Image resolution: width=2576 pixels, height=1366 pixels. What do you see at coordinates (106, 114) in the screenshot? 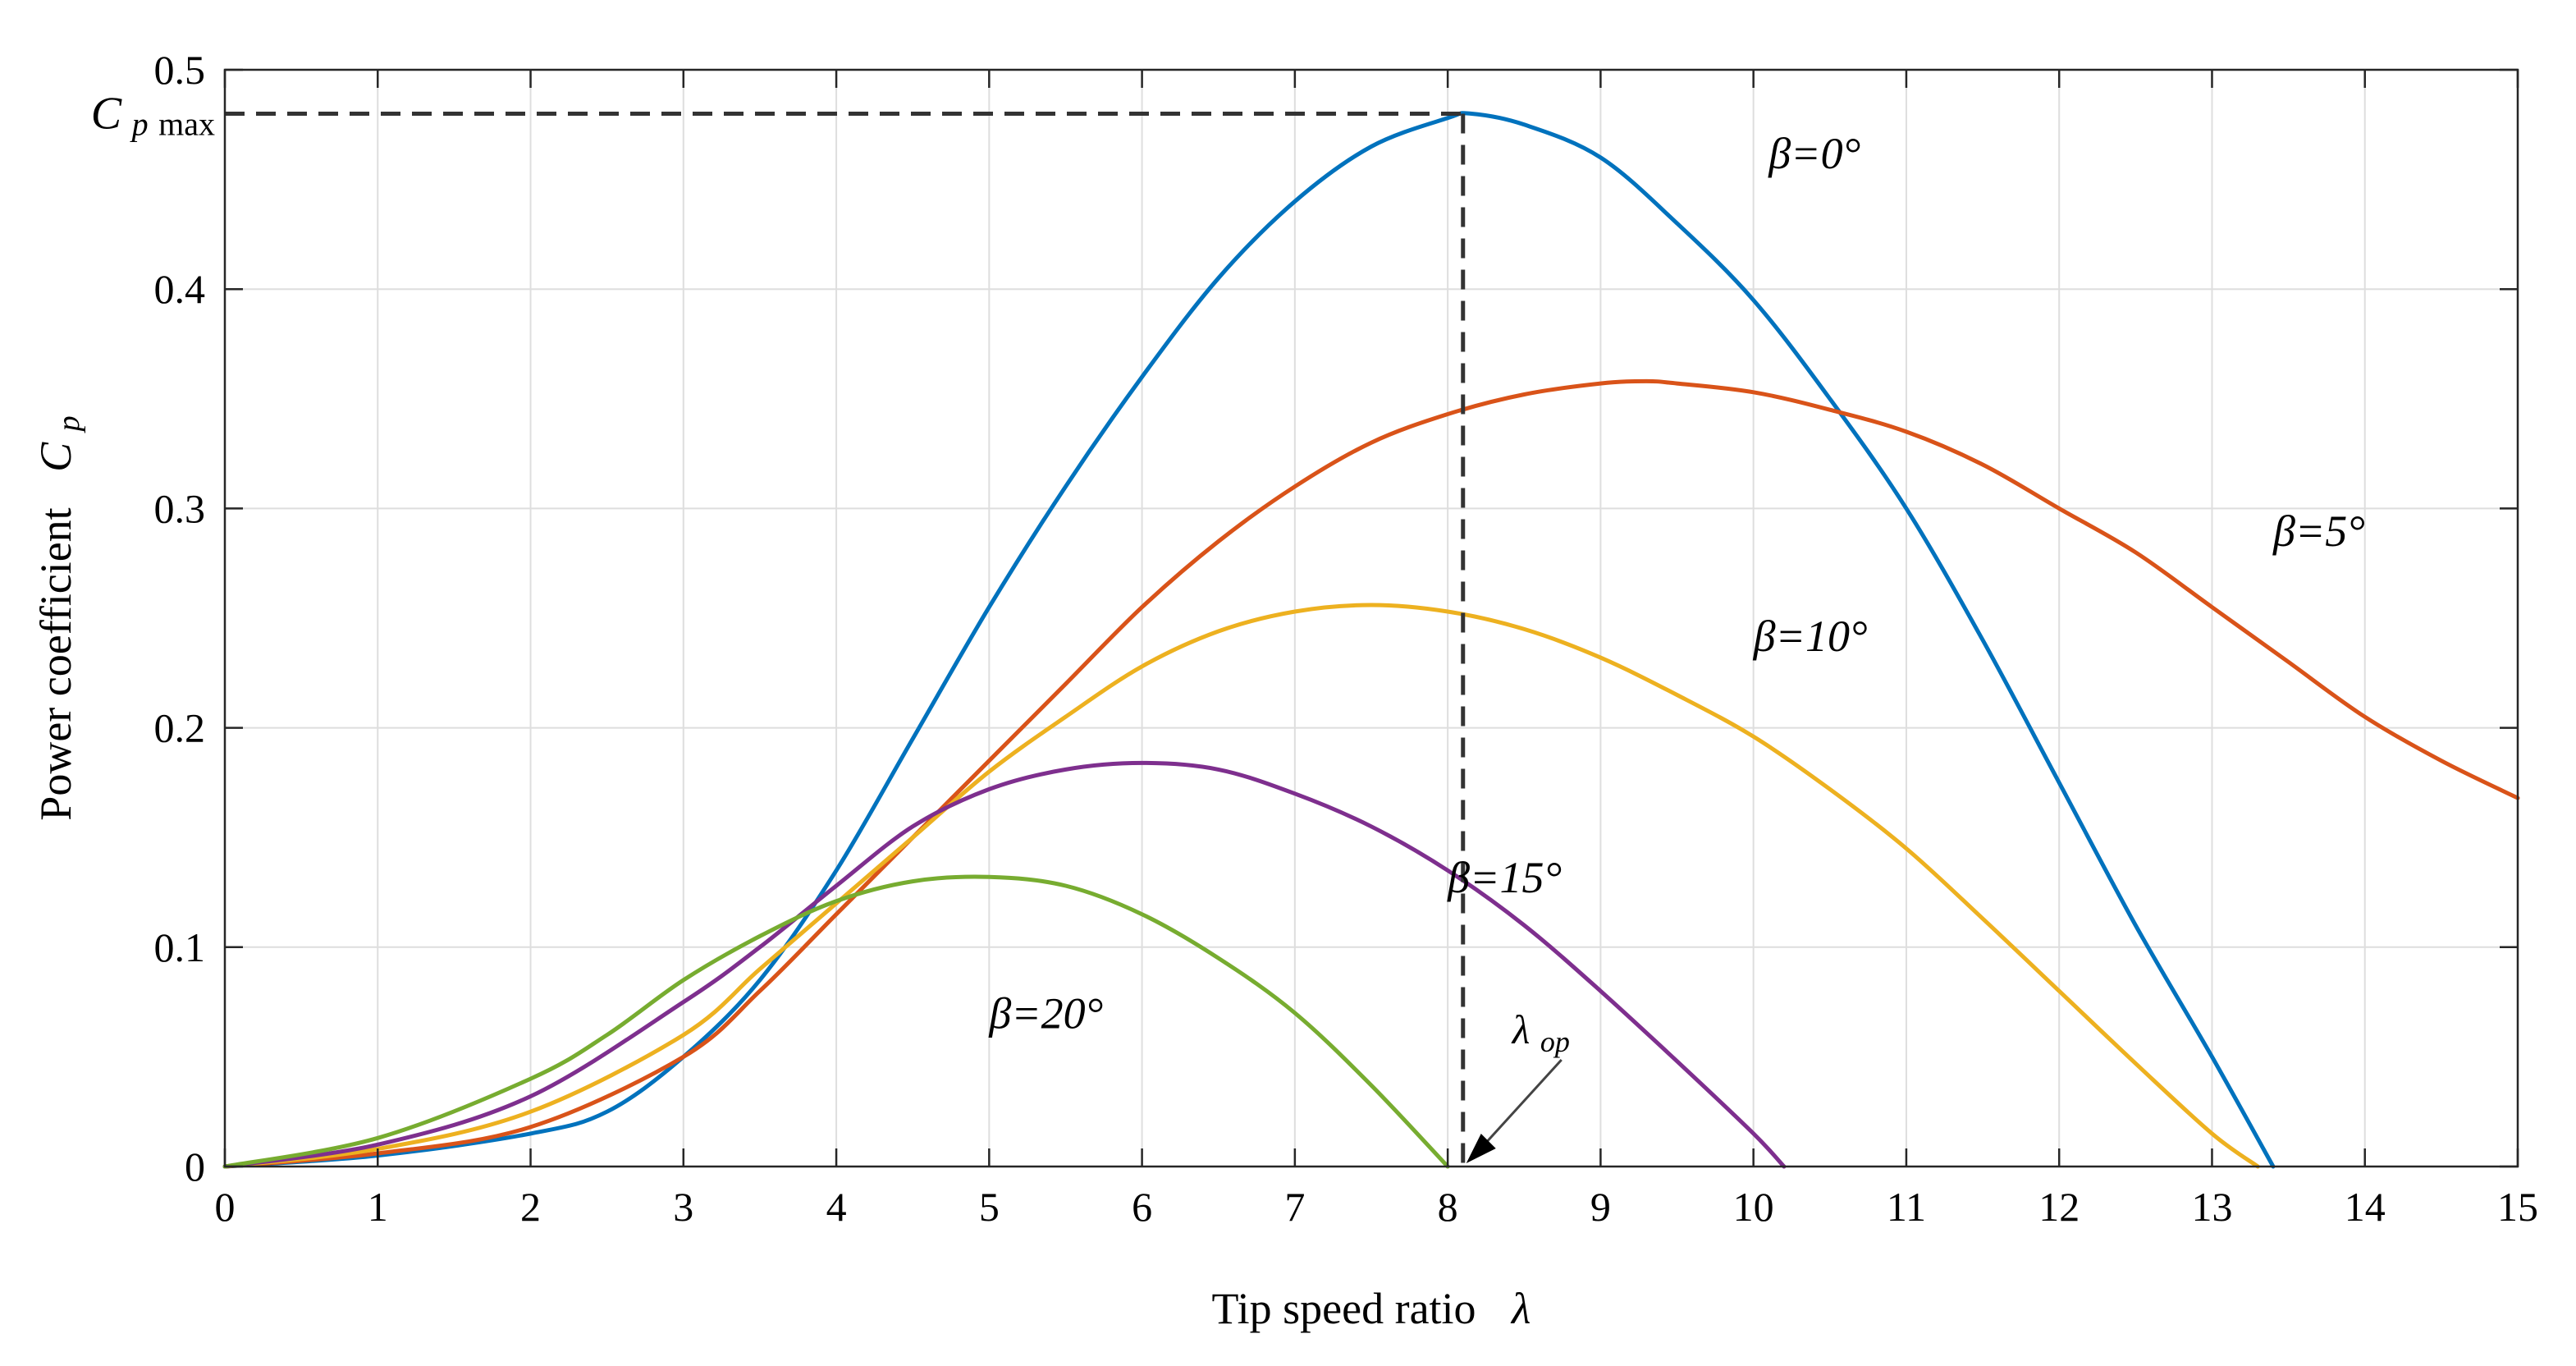
I see `cpmax-label-main: C` at bounding box center [106, 114].